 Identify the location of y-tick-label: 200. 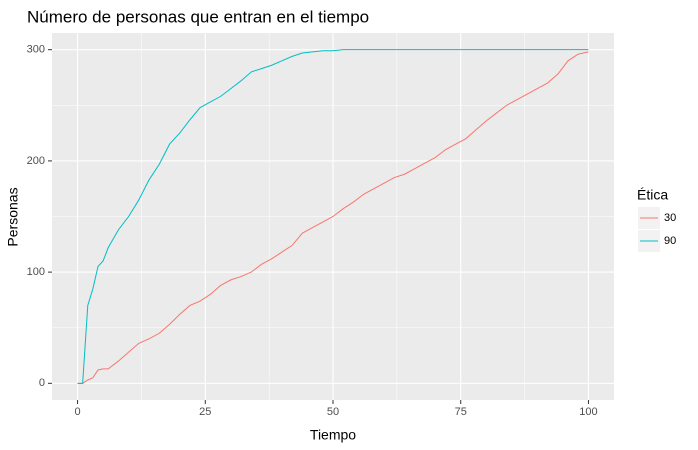
(36, 161).